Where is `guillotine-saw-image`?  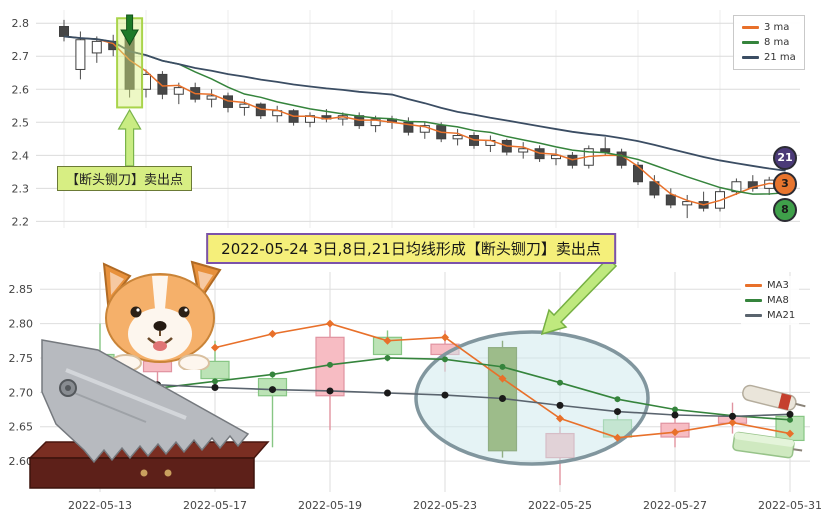
guillotine-saw-image is located at coordinates (149, 414).